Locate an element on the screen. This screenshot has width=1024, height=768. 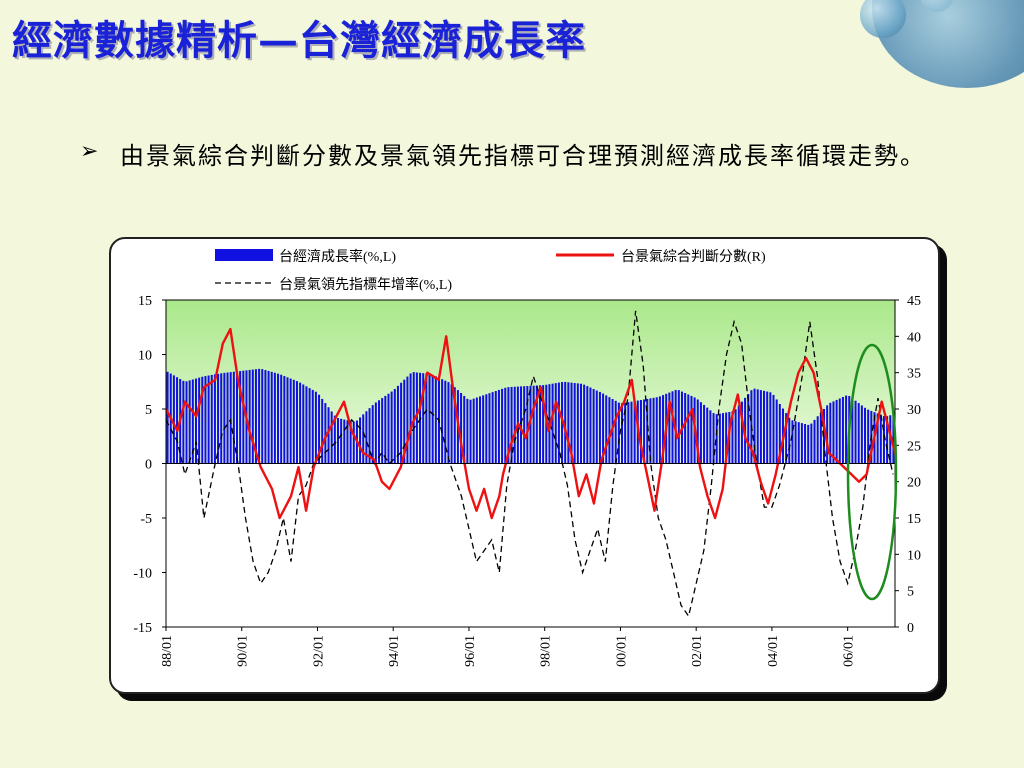
right-axis-label: 25 is located at coordinates (914, 446).